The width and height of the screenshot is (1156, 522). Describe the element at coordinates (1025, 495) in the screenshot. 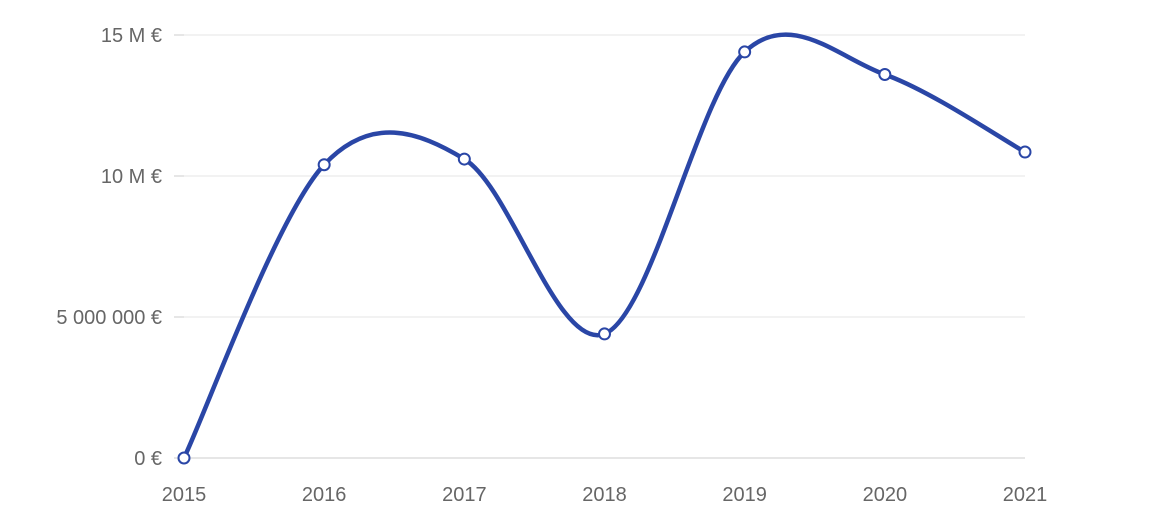

I see `x-tick-label: 2021` at that location.